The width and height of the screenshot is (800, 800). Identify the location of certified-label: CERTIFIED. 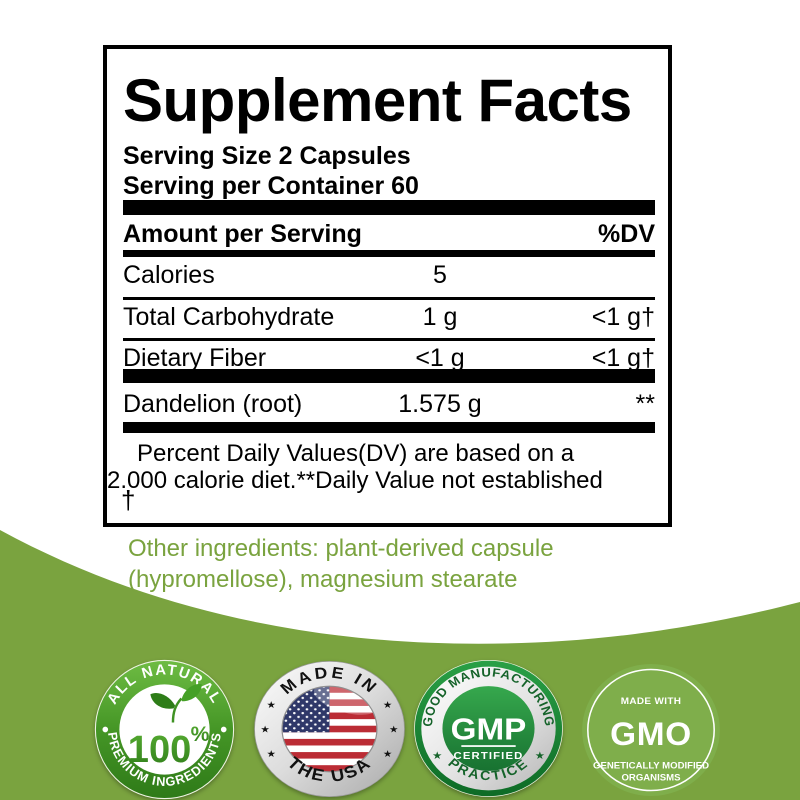
(489, 755).